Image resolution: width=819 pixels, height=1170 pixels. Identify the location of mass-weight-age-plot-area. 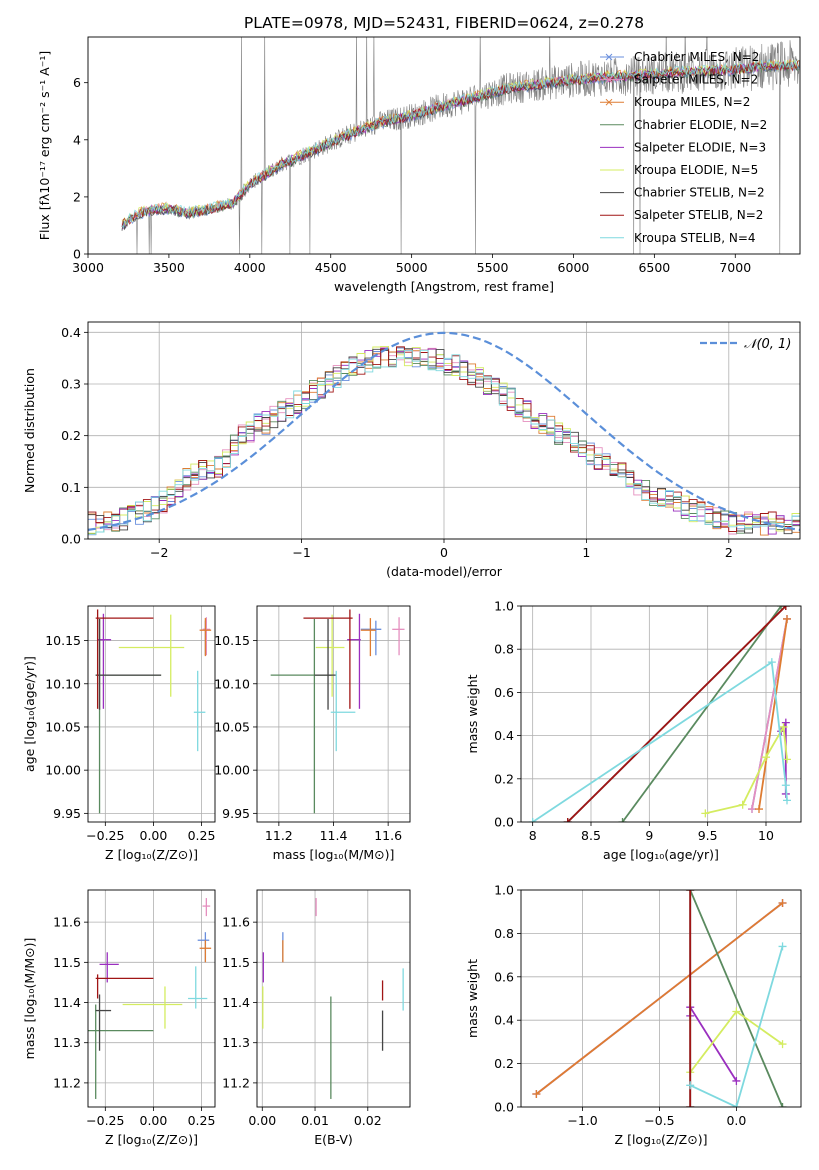
(659, 714).